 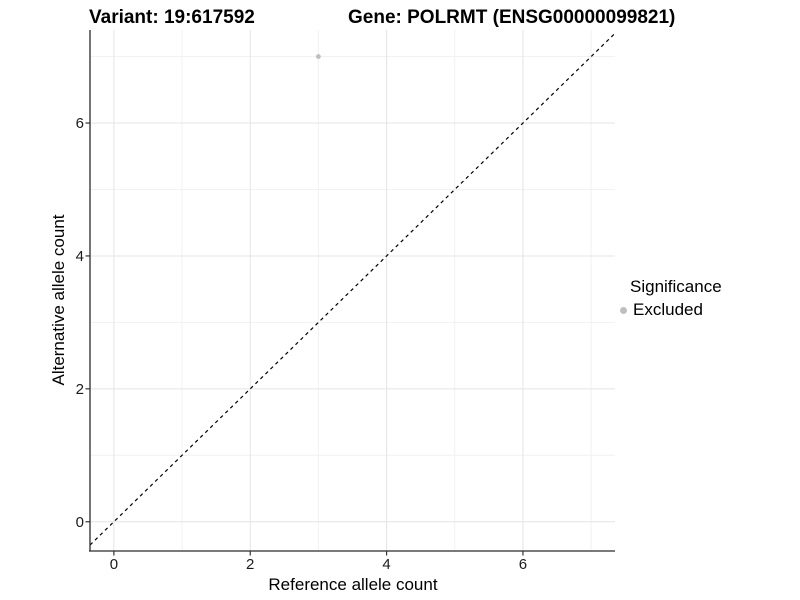 I want to click on data-point, so click(x=318, y=56).